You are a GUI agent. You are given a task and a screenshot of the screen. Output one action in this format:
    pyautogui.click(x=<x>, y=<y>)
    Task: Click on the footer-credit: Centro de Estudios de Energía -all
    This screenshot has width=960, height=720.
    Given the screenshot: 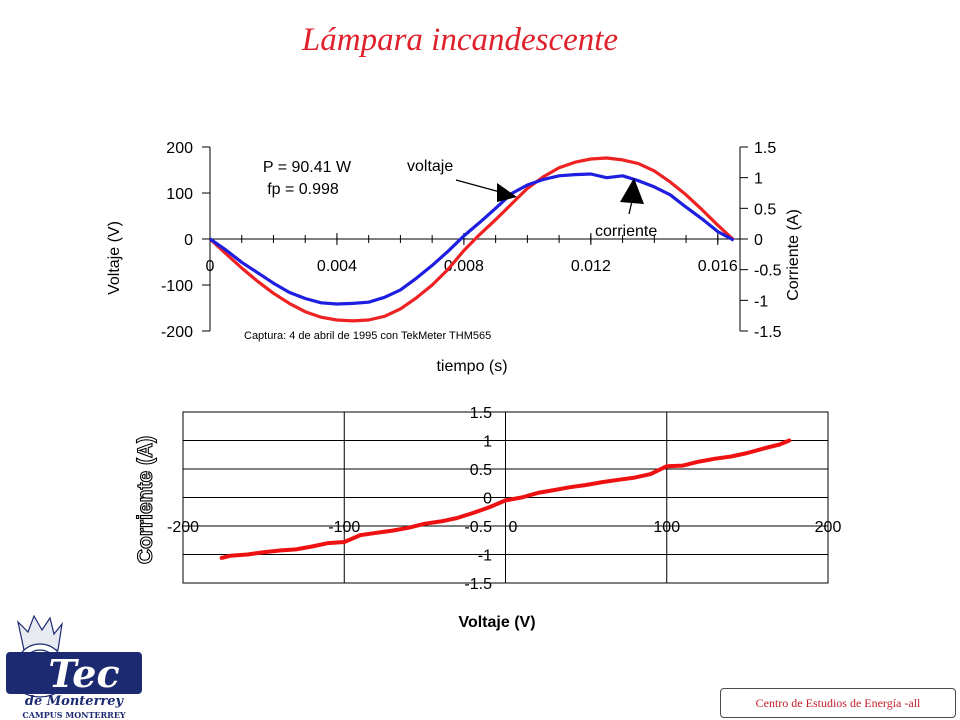 What is the action you would take?
    pyautogui.click(x=838, y=703)
    